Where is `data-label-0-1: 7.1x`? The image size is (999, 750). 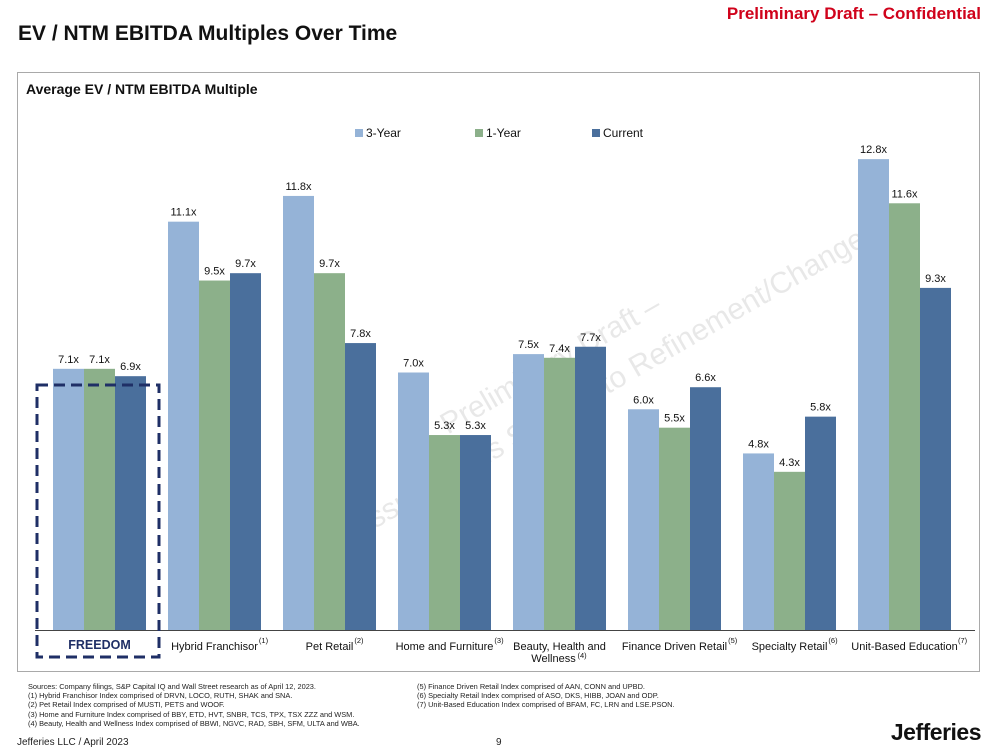 data-label-0-1: 7.1x is located at coordinates (99, 360).